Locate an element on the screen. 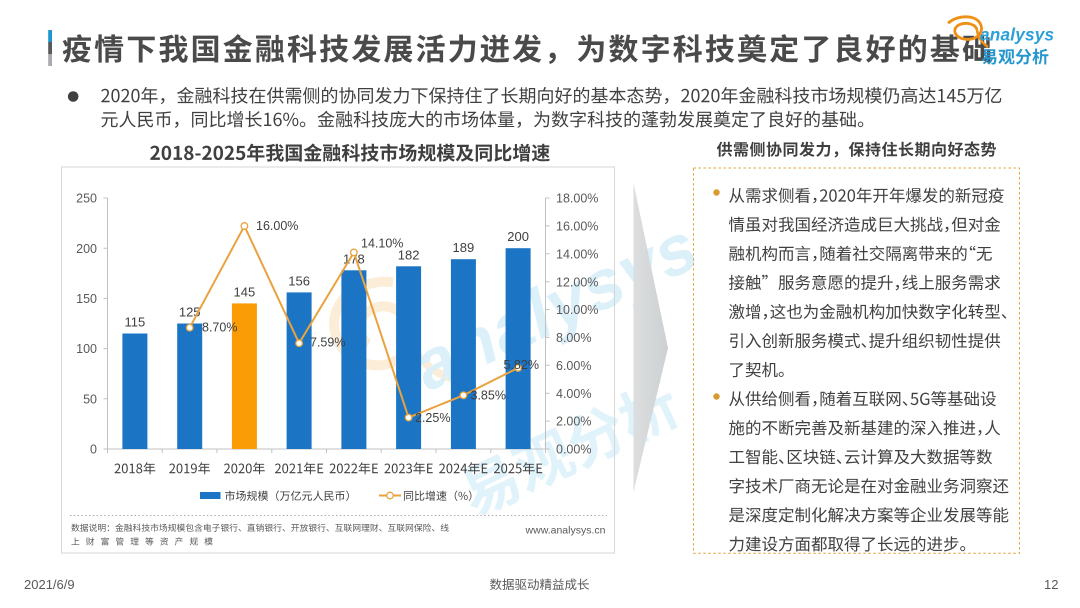 This screenshot has width=1080, height=608. svg-text: 12 is located at coordinates (1051, 584).